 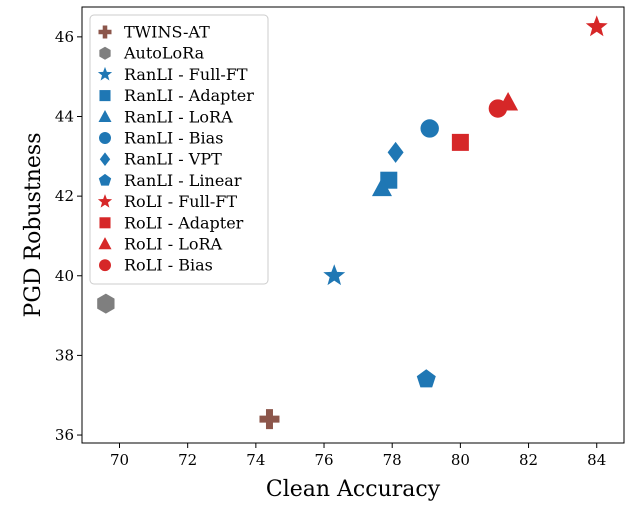 I want to click on point-ranli-vpt, so click(x=395, y=152).